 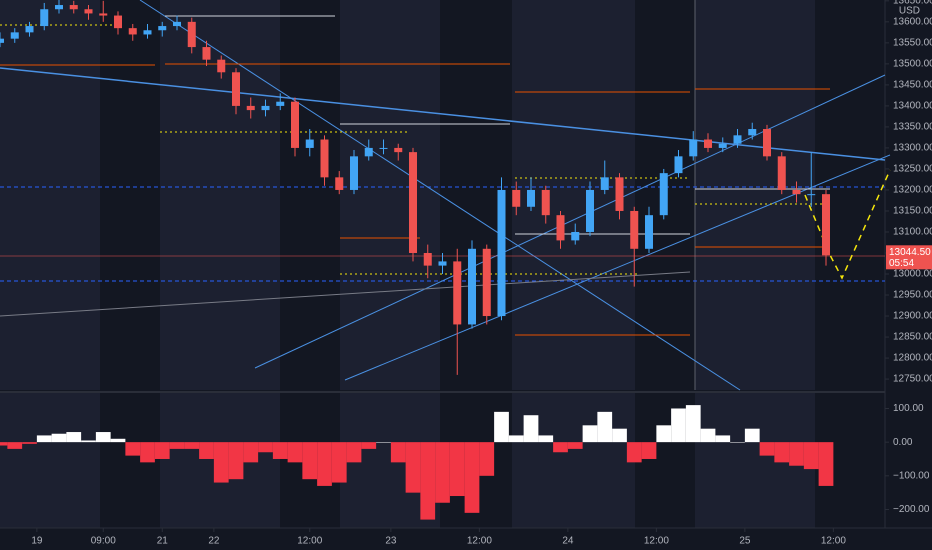 I want to click on last-price-label: 13044.50, so click(x=910, y=252).